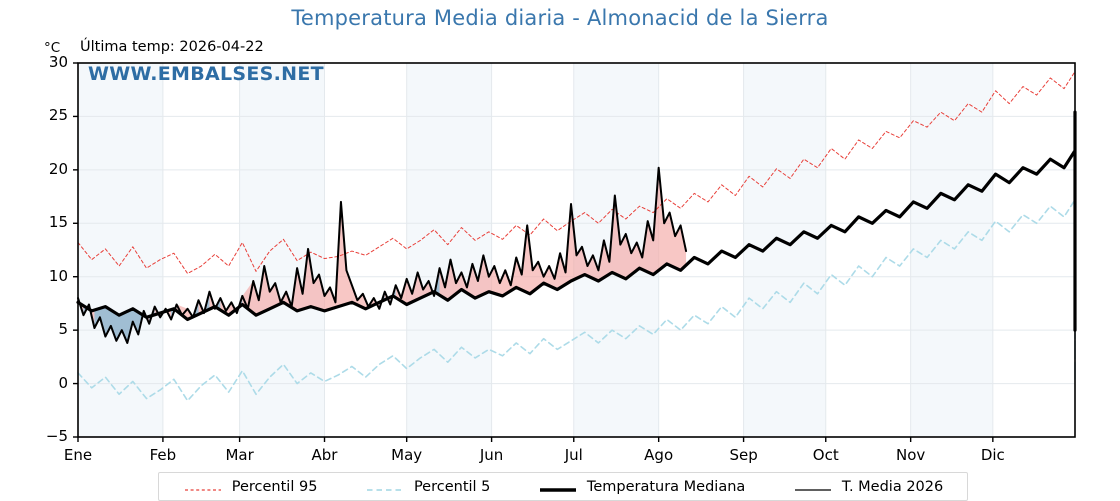  Describe the element at coordinates (58, 275) in the screenshot. I see `y-axis-tick-label: 10` at that location.